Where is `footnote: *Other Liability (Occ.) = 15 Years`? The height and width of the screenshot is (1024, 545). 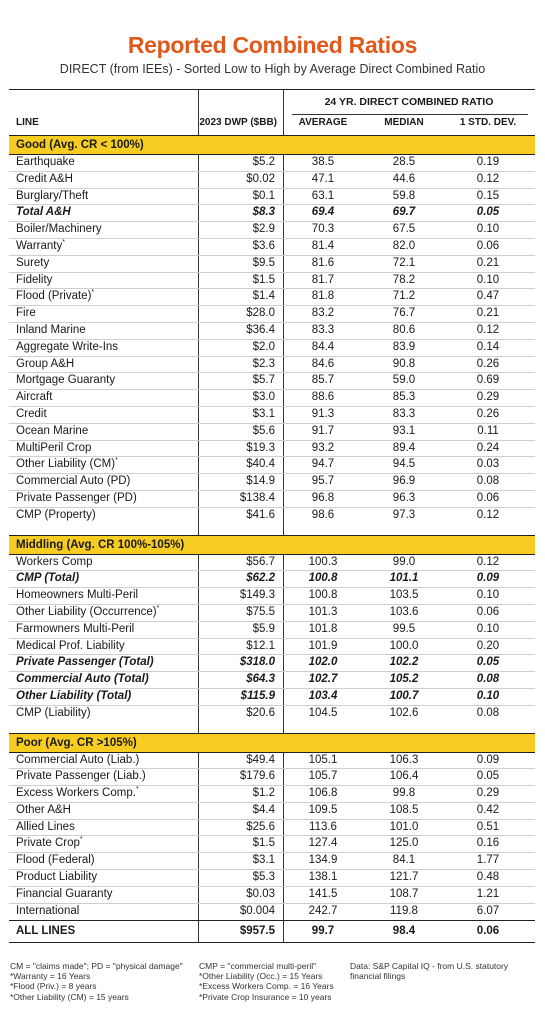
footnote: *Other Liability (Occ.) = 15 Years is located at coordinates (261, 976).